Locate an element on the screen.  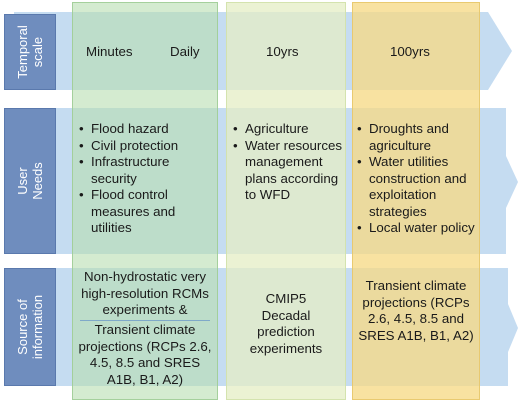
list-item: Agriculture is located at coordinates (288, 129).